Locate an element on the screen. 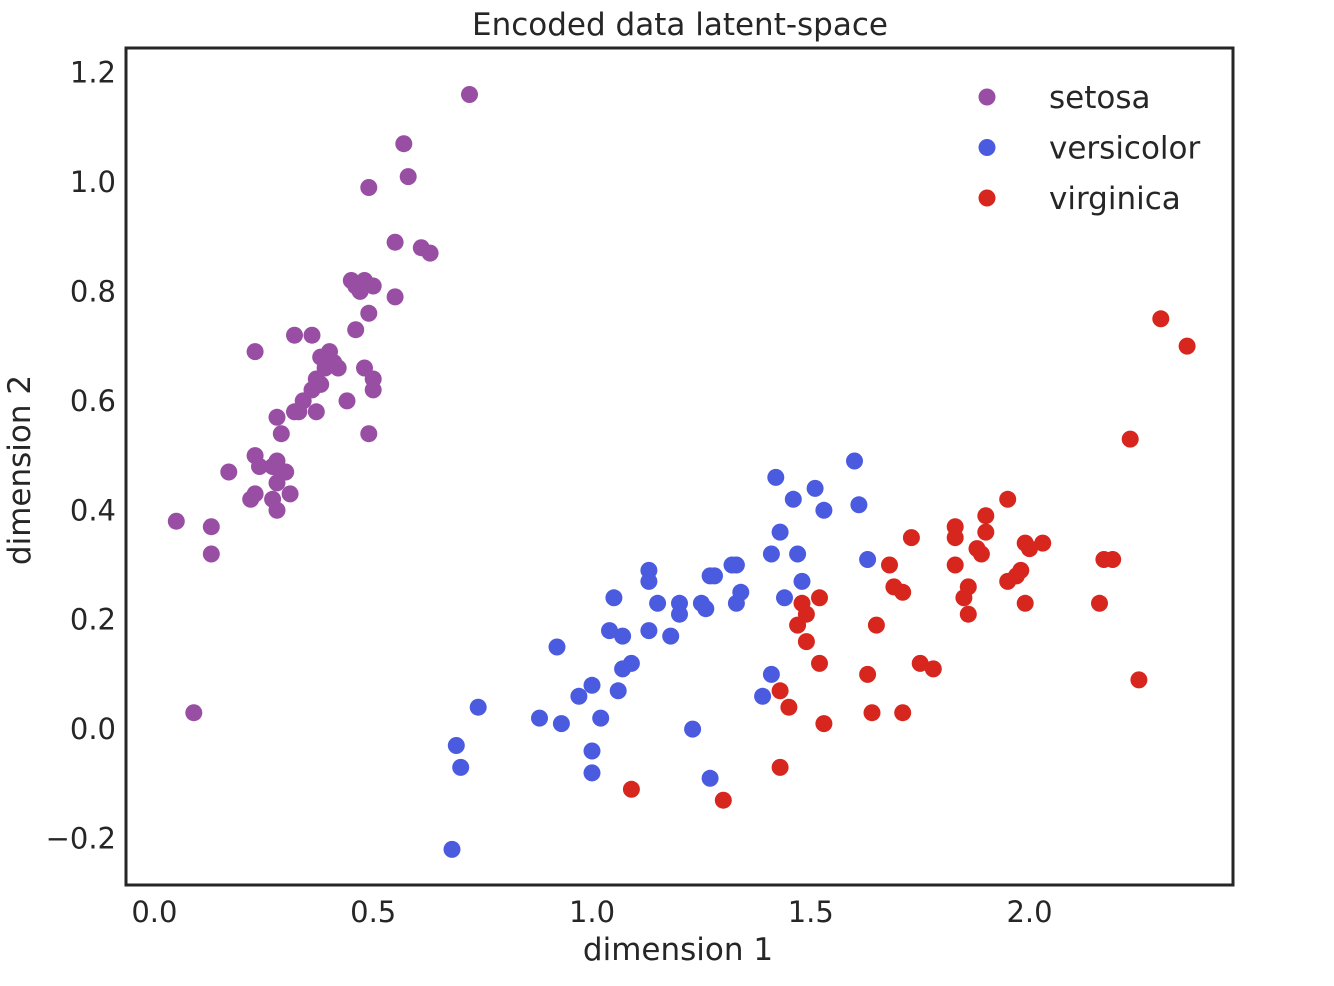 The width and height of the screenshot is (1334, 986). x-tick-label: 1.5 is located at coordinates (811, 912).